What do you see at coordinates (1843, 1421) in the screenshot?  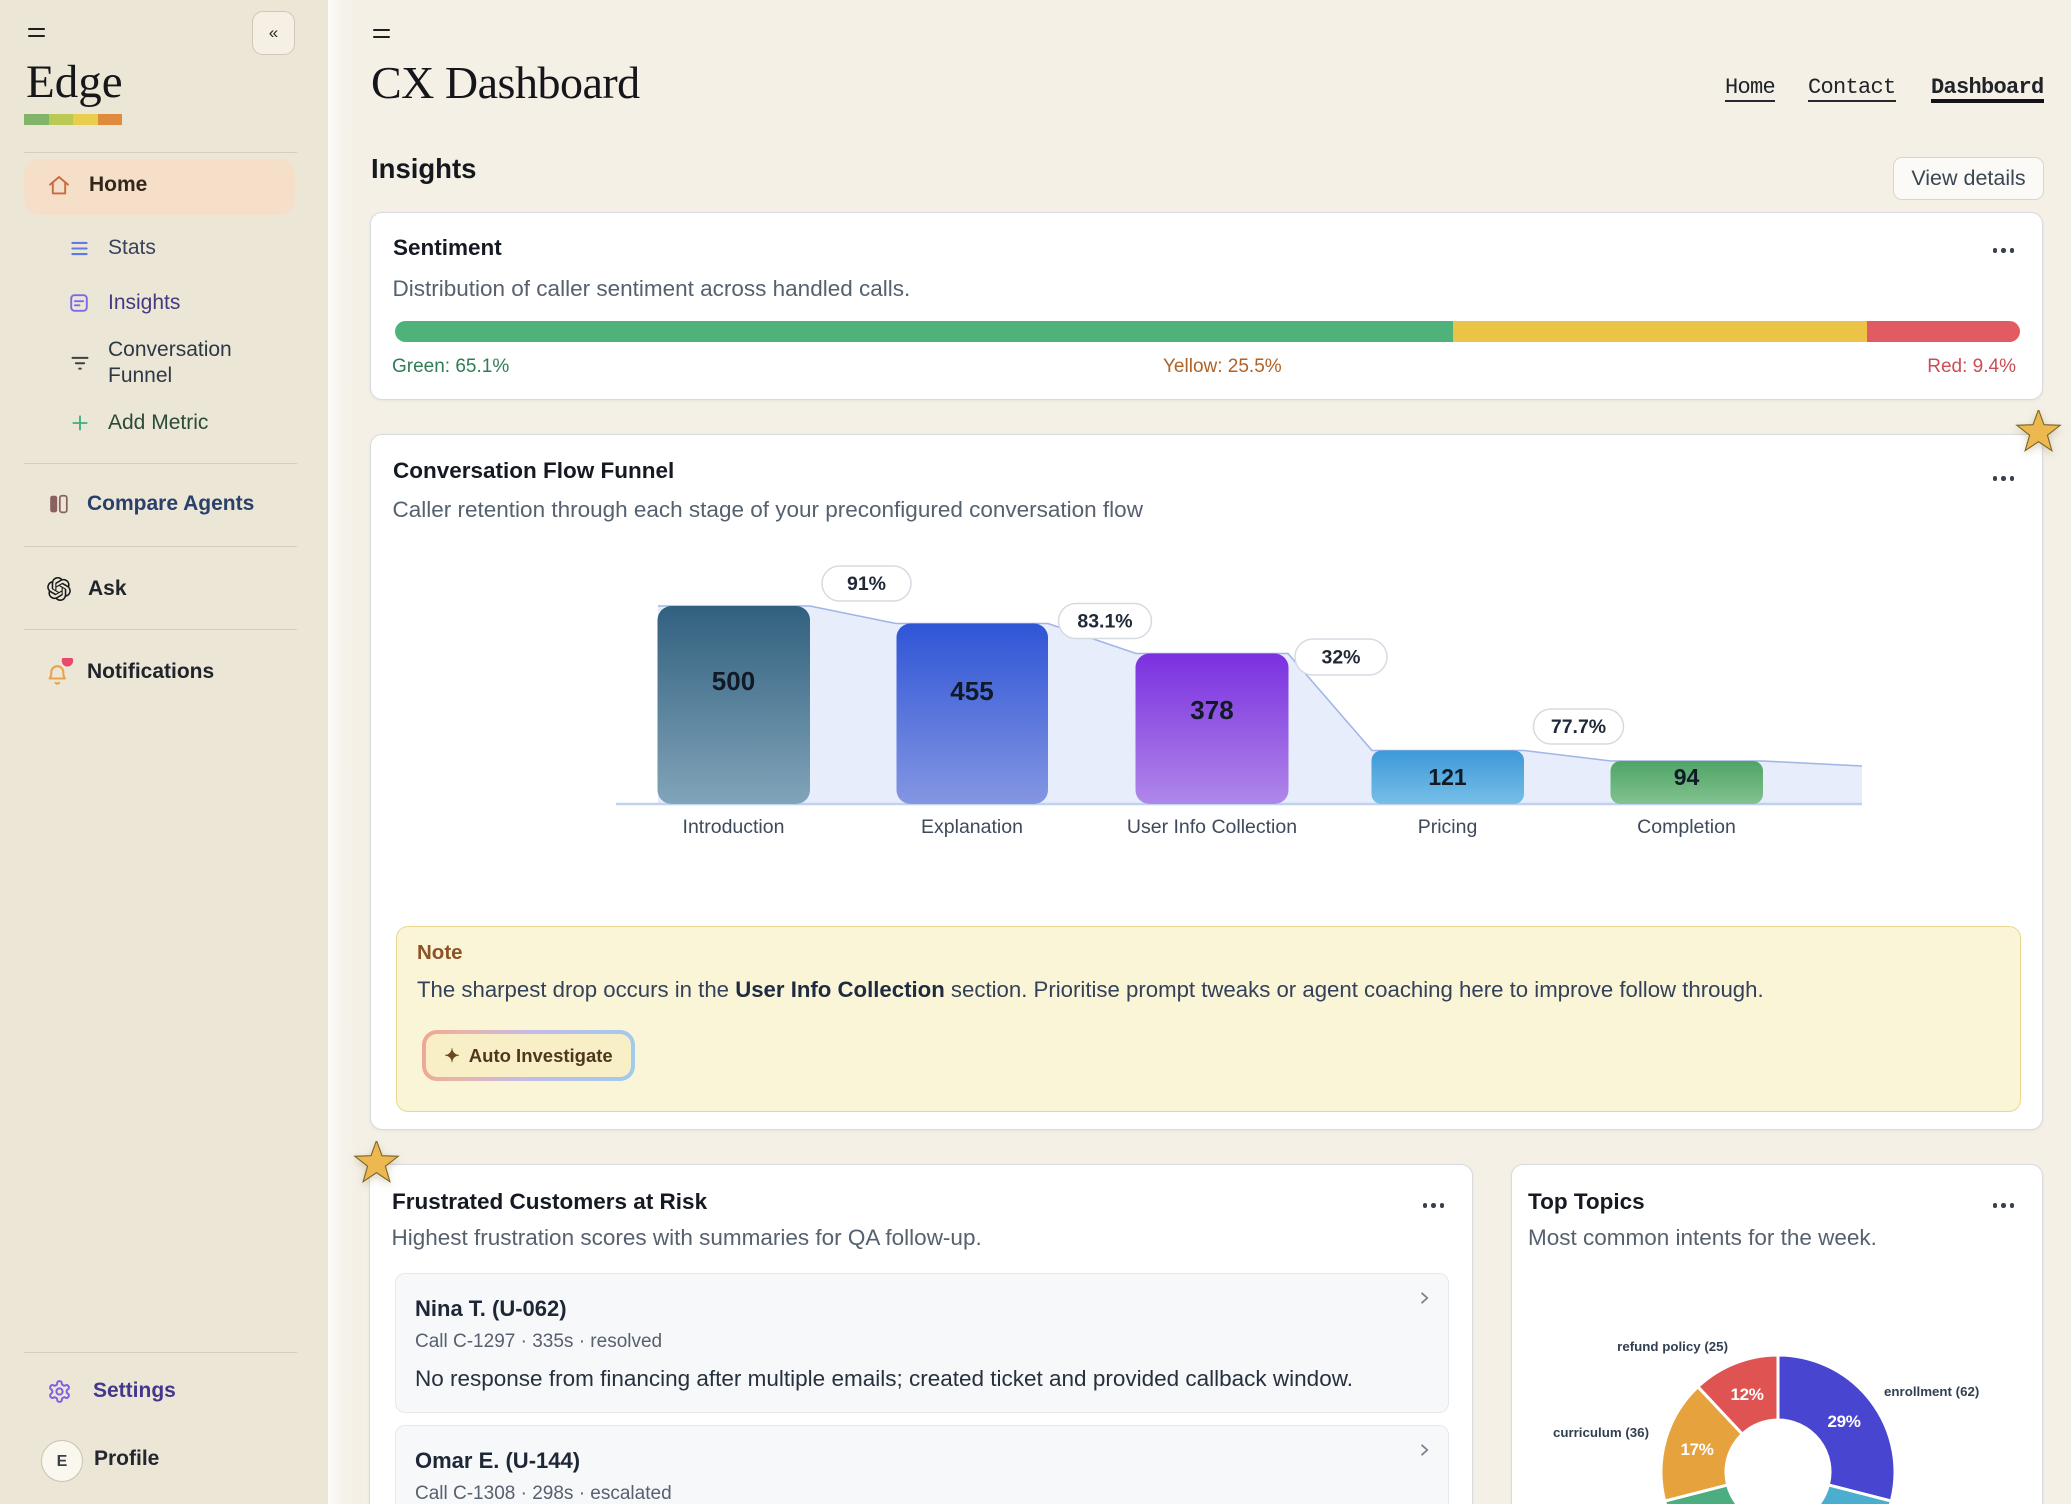 I see `svg-text: 29%` at bounding box center [1843, 1421].